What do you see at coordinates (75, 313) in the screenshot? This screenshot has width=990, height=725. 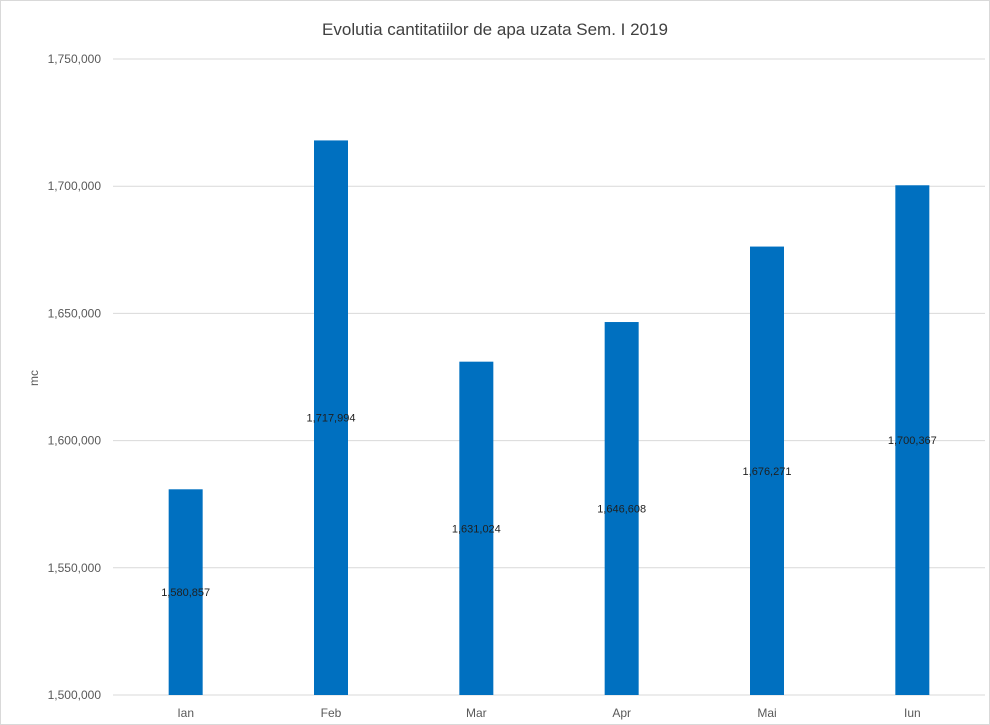 I see `y-tick-label: 1,650,000` at bounding box center [75, 313].